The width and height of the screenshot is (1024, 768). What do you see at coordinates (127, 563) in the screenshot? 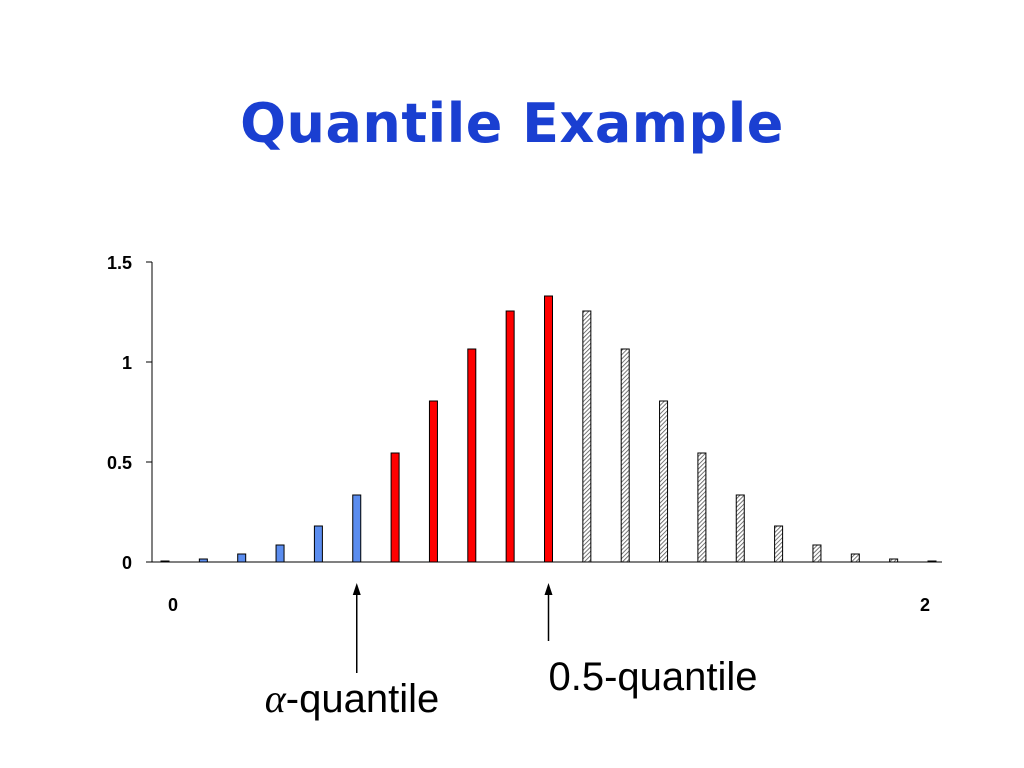
I see `y-tick-label: 0` at bounding box center [127, 563].